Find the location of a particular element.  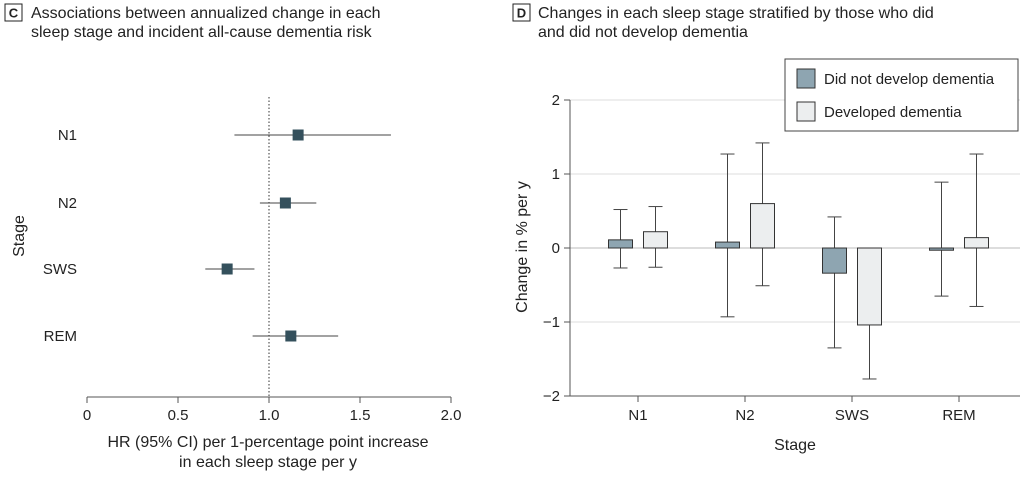

forest-x-tick-label: 1.5 is located at coordinates (360, 415).